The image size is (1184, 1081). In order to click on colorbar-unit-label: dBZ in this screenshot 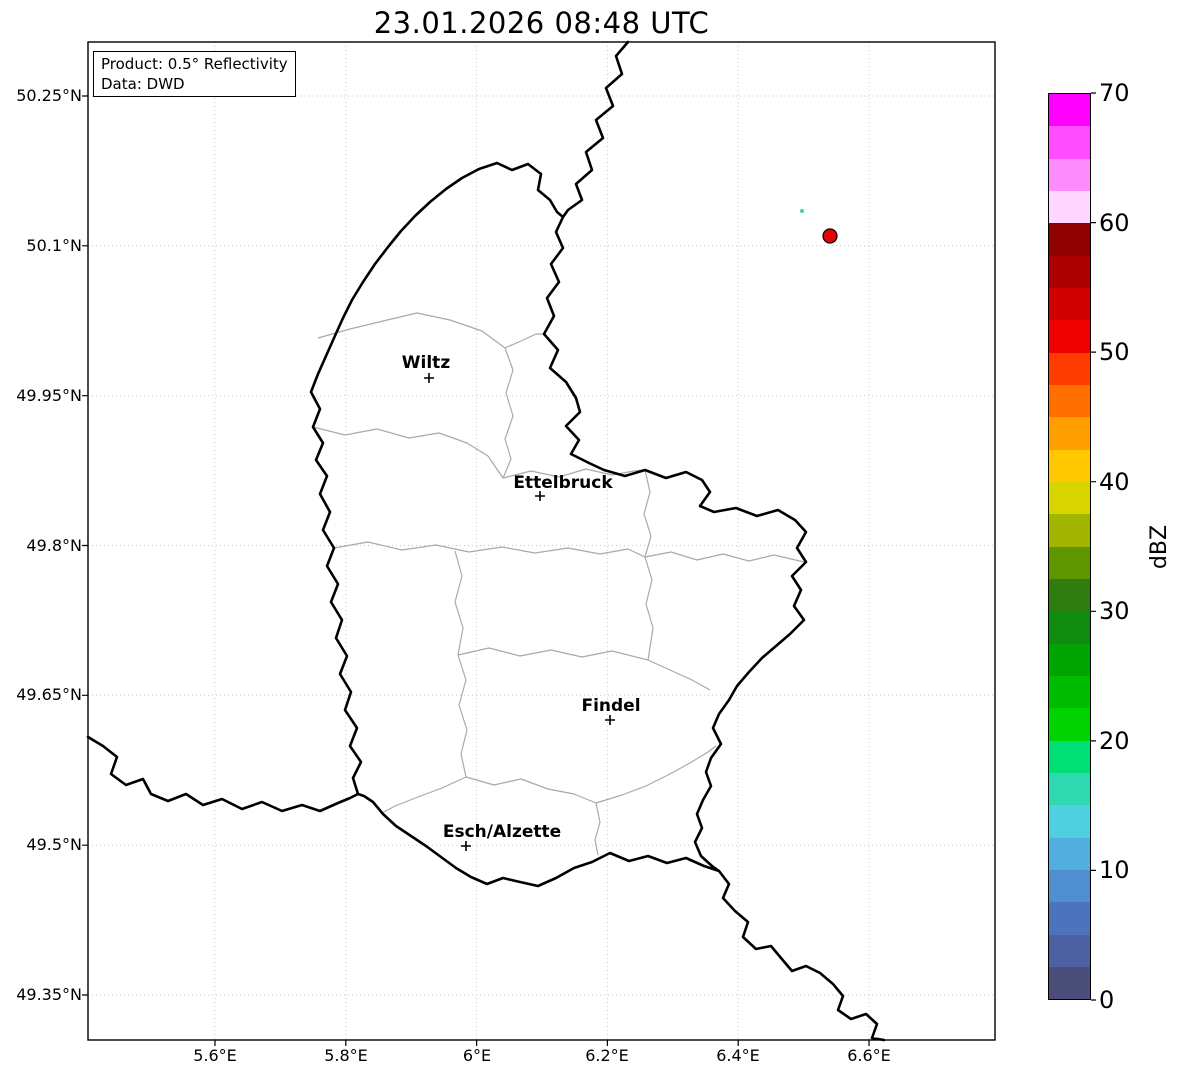, I will do `click(1159, 547)`.